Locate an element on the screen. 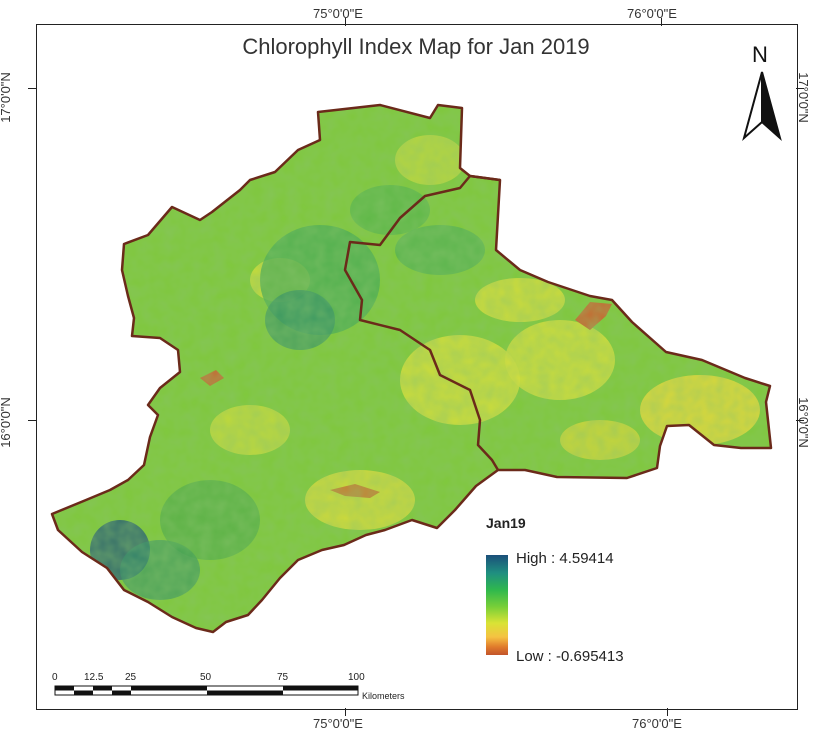 The width and height of the screenshot is (832, 746). scale-label-75: 75 is located at coordinates (283, 677).